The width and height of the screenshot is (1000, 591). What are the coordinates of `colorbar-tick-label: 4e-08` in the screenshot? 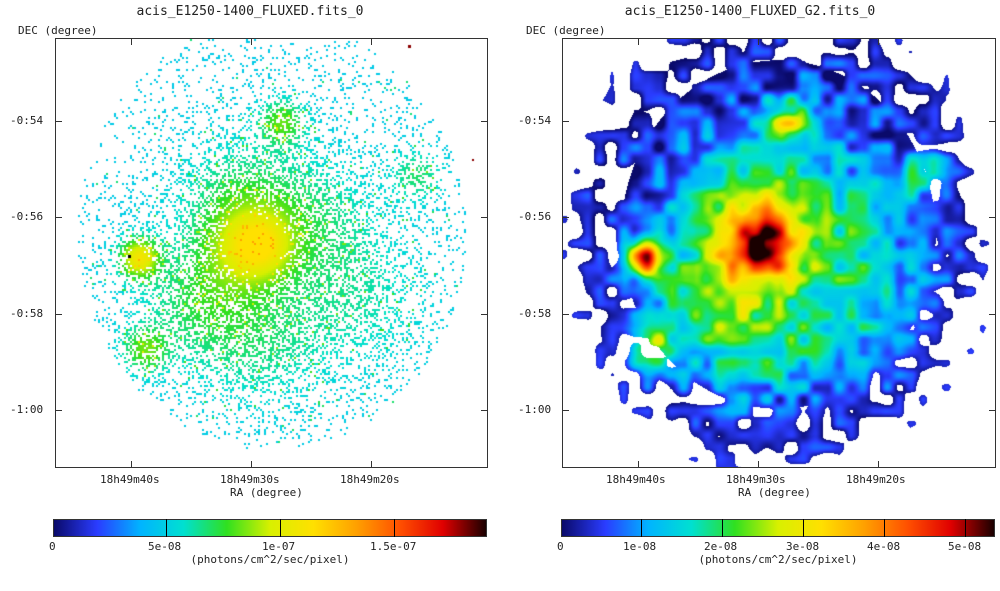 It's located at (884, 546).